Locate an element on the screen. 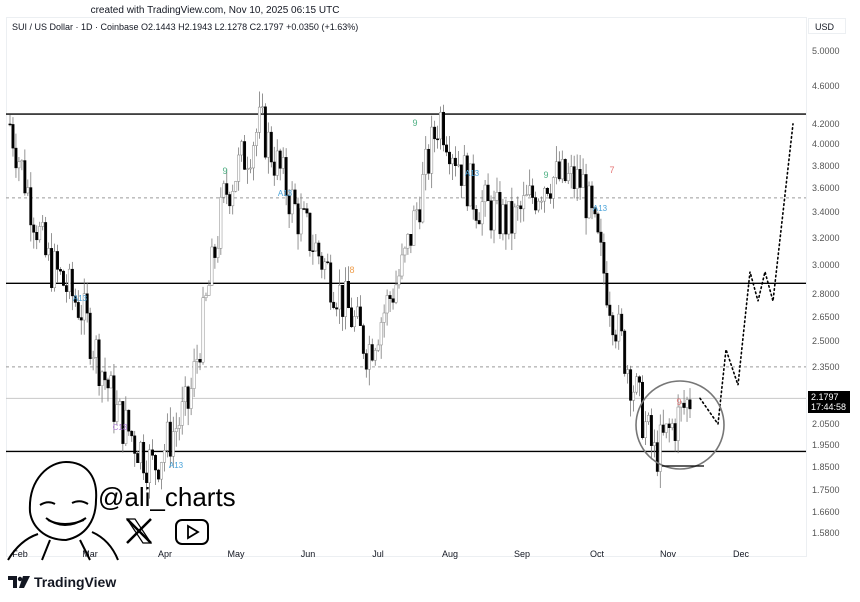 The image size is (860, 602). month-tick: Oct is located at coordinates (597, 554).